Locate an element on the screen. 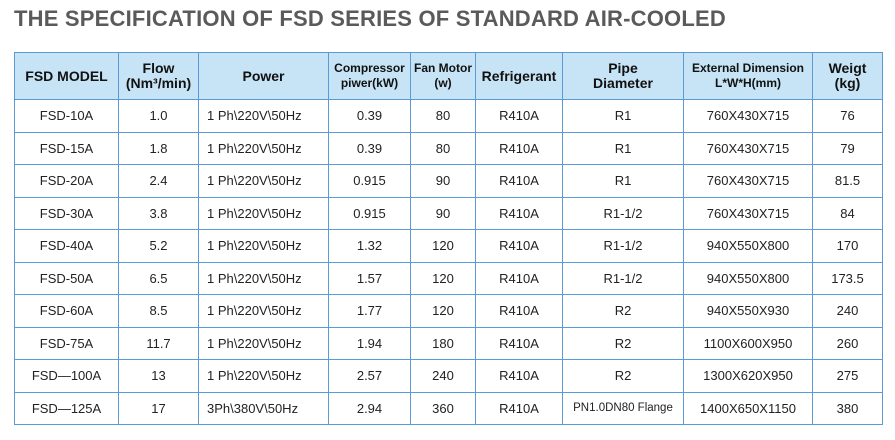  table-cell: 79 is located at coordinates (847, 148).